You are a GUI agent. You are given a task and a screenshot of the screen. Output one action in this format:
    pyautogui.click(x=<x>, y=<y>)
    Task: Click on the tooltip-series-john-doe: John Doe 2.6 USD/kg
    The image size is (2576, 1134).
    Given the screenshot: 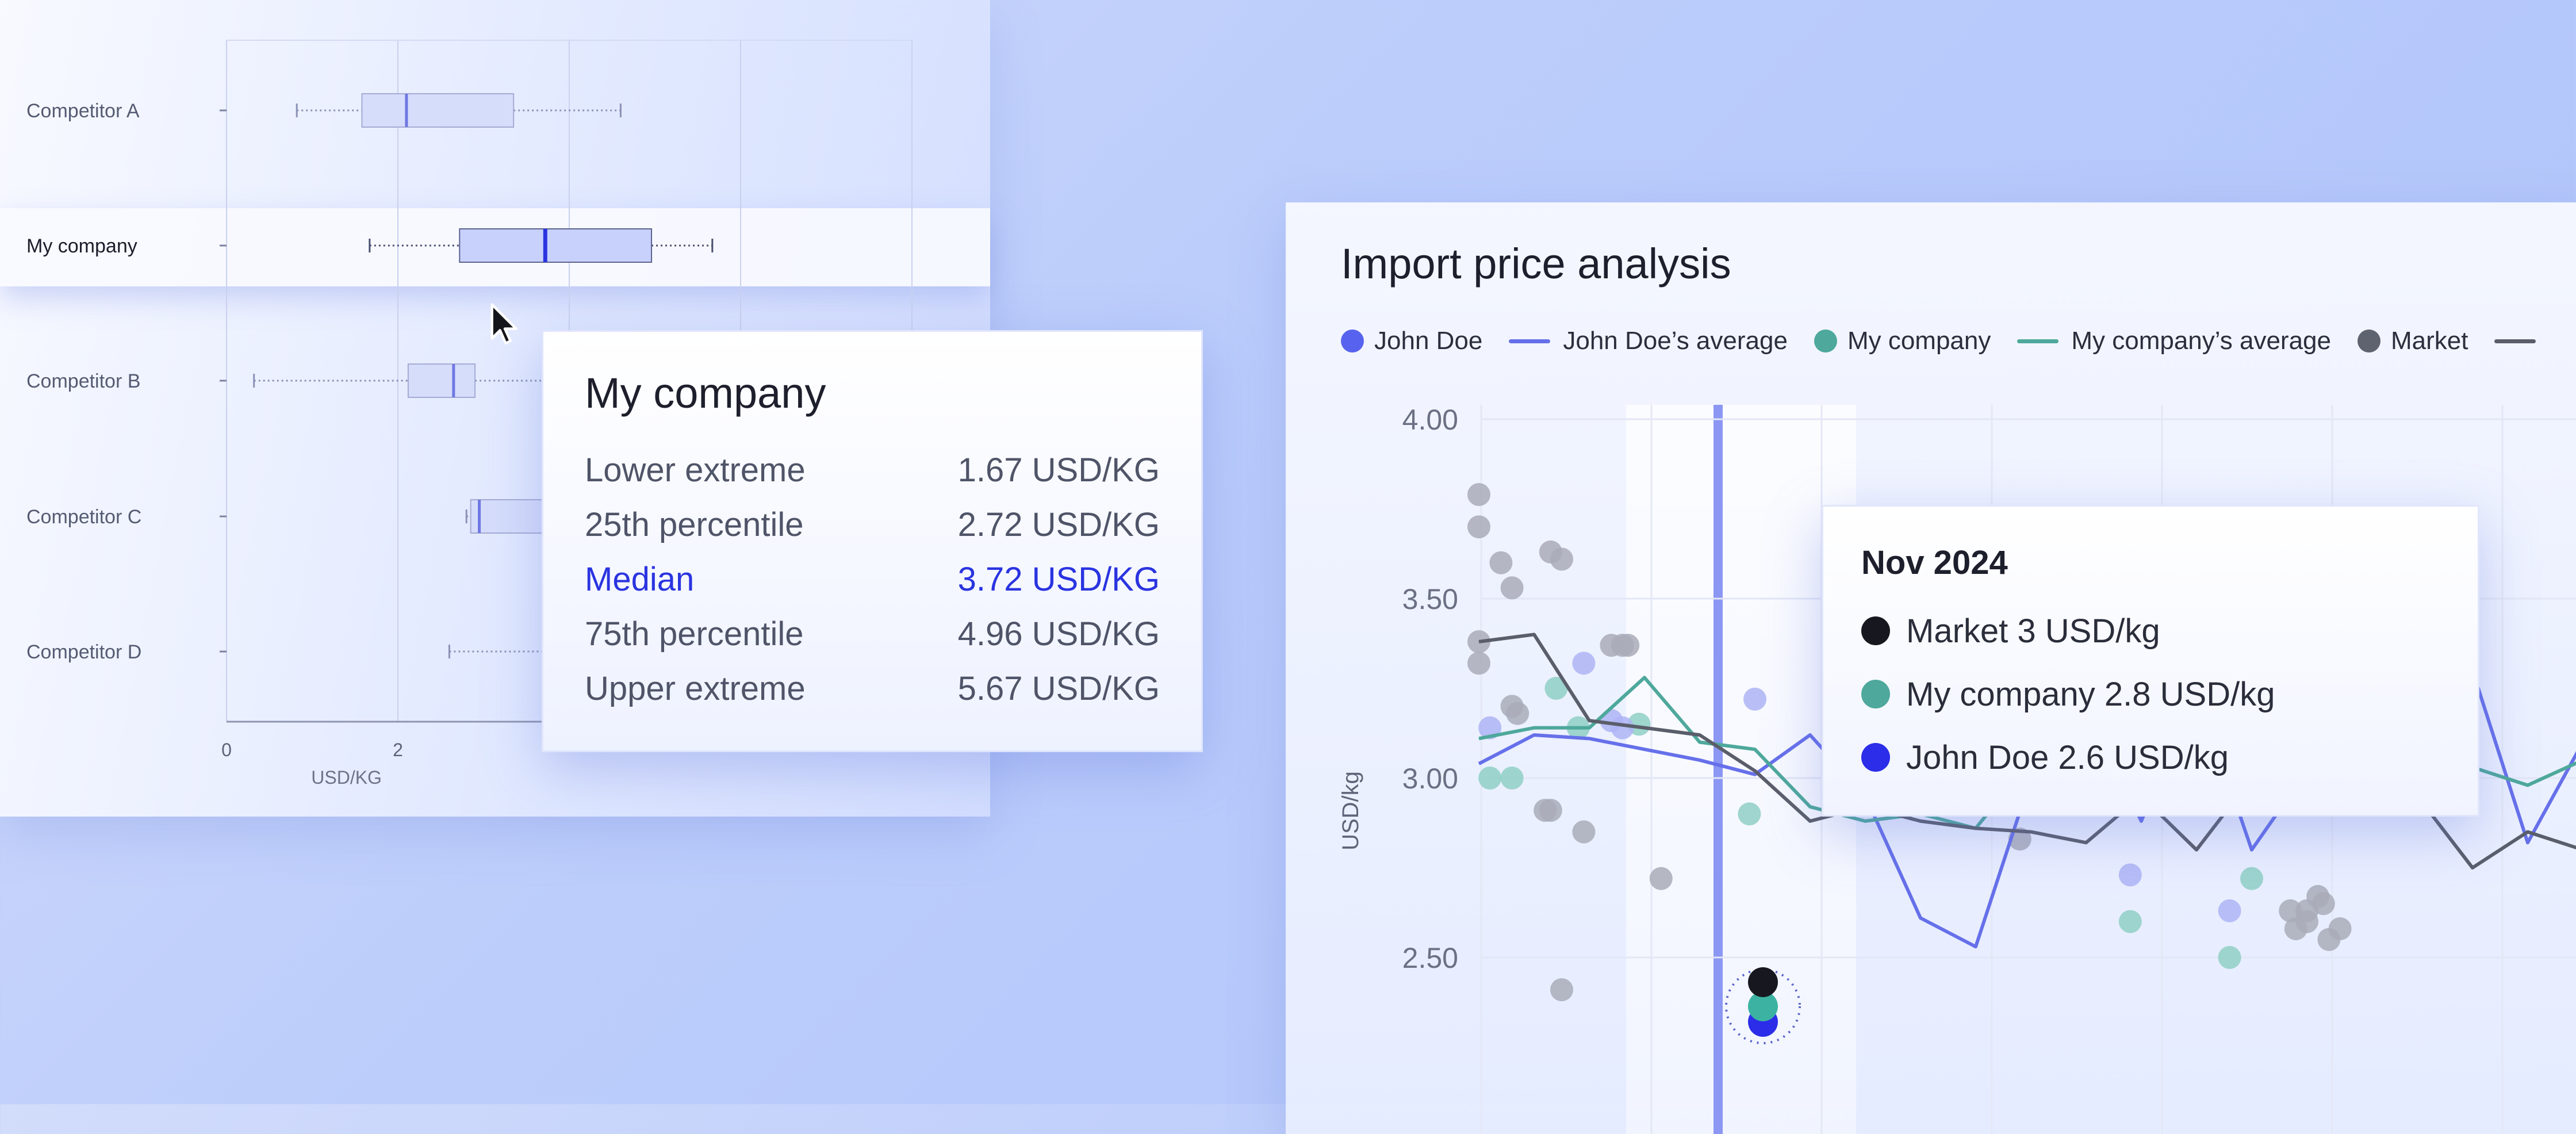 What is the action you would take?
    pyautogui.click(x=2169, y=758)
    